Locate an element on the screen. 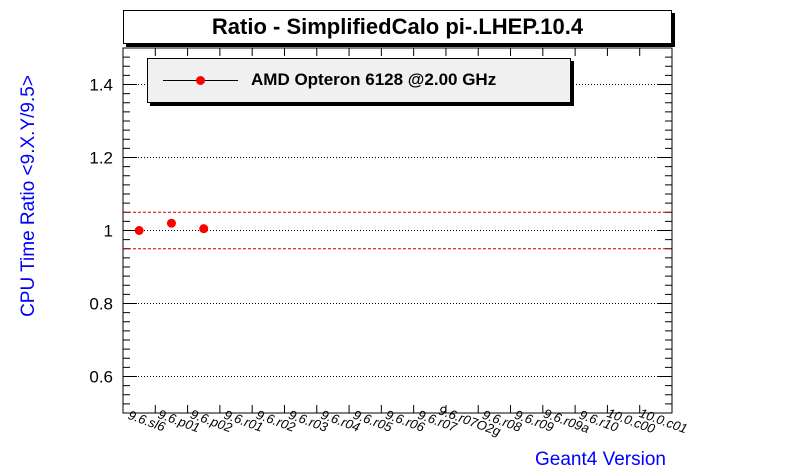  y-tick-label: 0.8 is located at coordinates (101, 304).